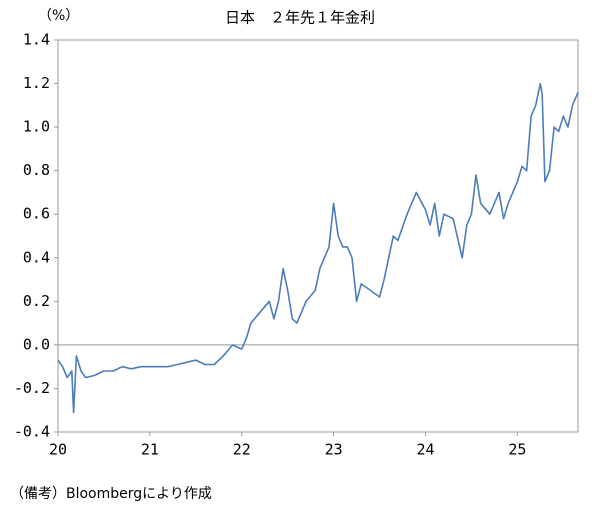  What do you see at coordinates (36, 214) in the screenshot?
I see `y-tick-label: 0.6` at bounding box center [36, 214].